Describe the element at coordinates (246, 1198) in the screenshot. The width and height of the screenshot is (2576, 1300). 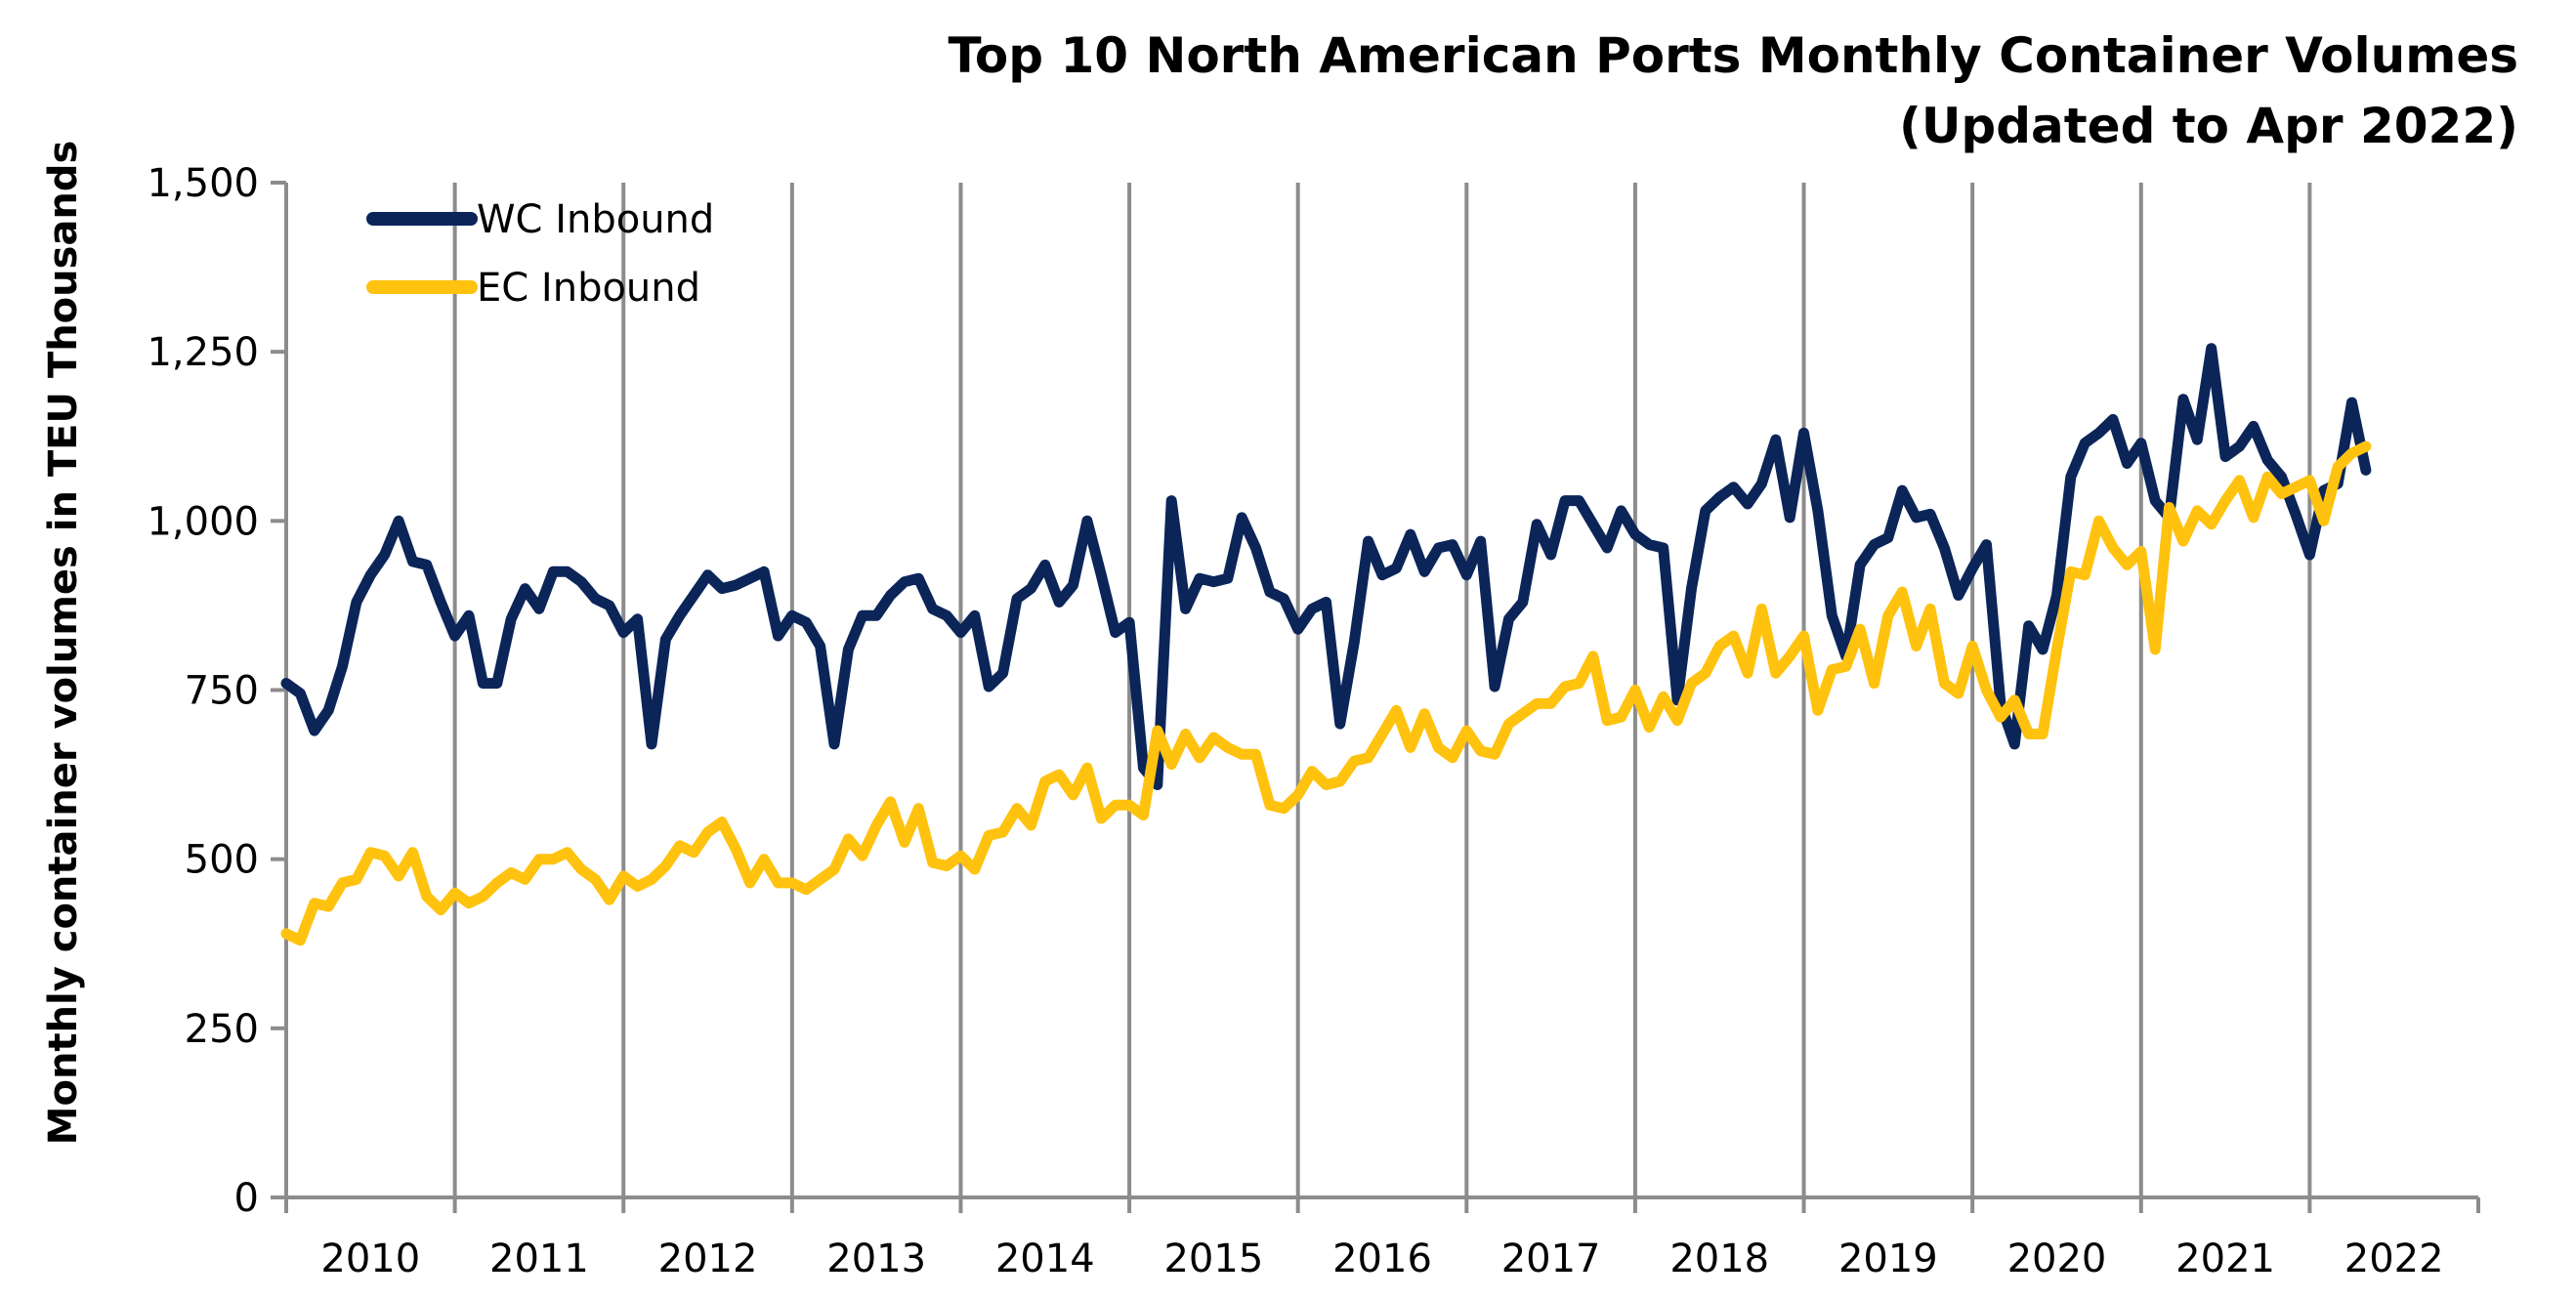
I see `y-tick-label: 0` at that location.